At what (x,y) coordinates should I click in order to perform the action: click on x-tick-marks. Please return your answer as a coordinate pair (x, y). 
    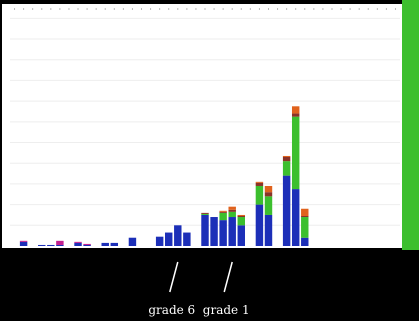
    Looking at the image, I should click on (205, 9).